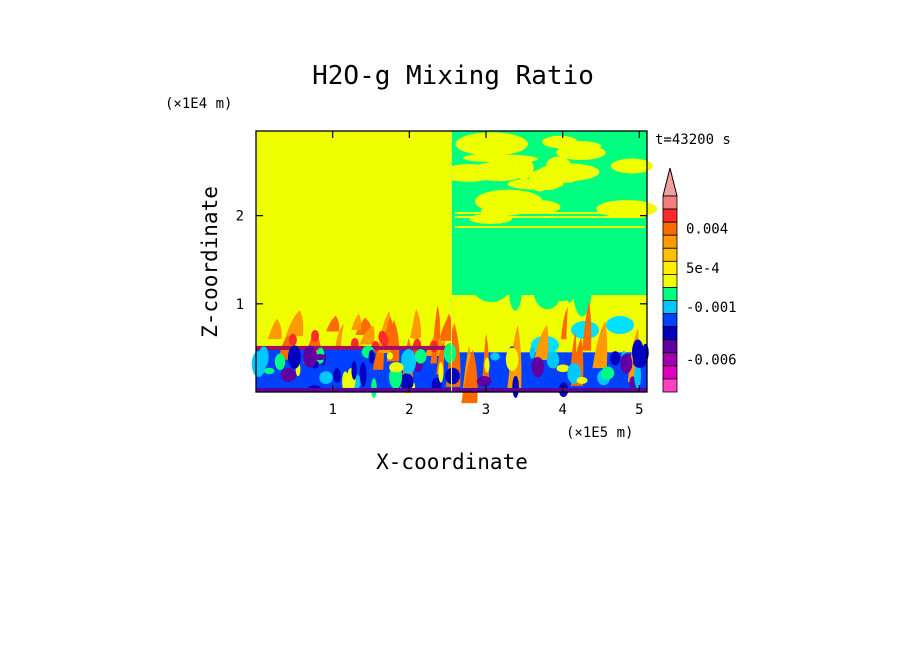 The width and height of the screenshot is (904, 654). Describe the element at coordinates (599, 433) in the screenshot. I see `x-unit-label: (×1E5 m)` at that location.